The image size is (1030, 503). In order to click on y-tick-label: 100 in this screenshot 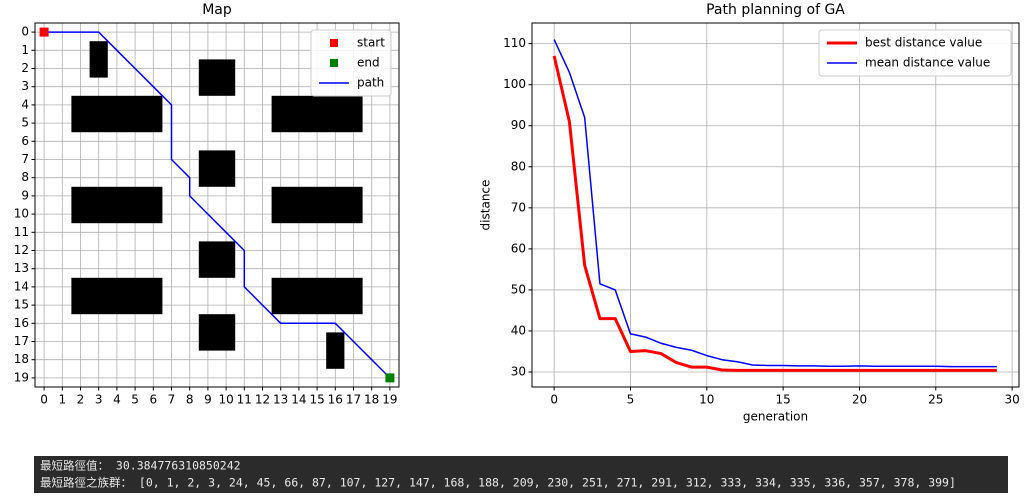, I will do `click(514, 84)`.